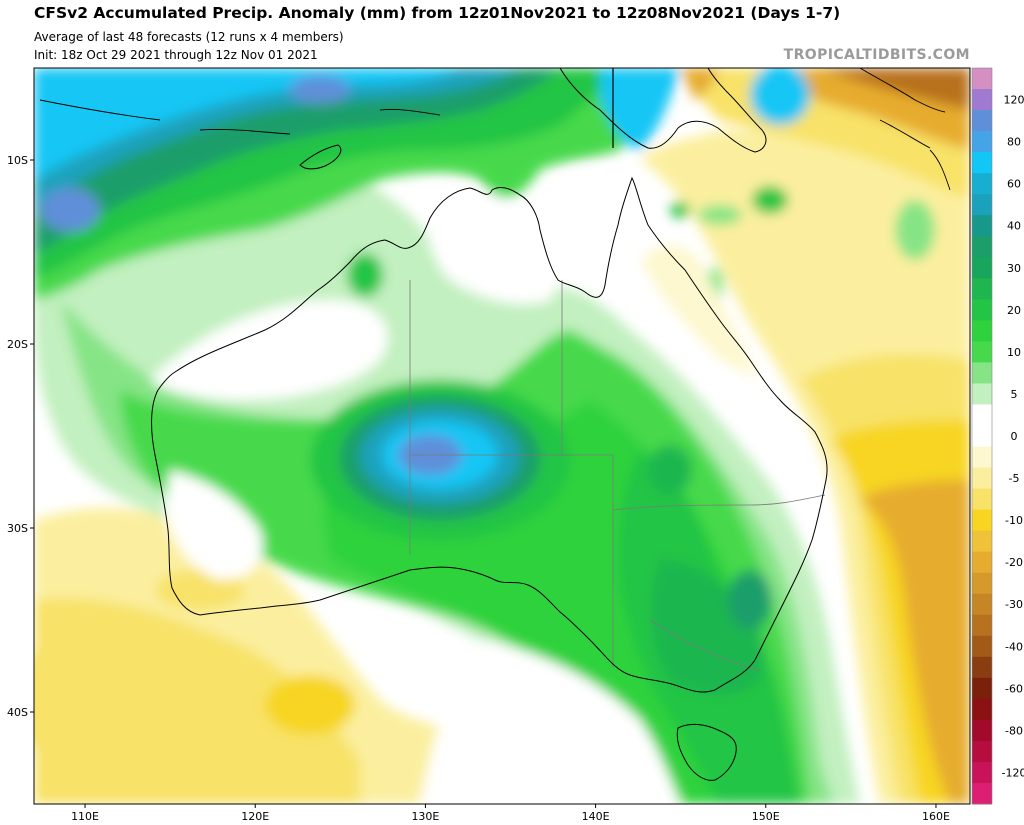 Image resolution: width=1024 pixels, height=825 pixels. What do you see at coordinates (1014, 310) in the screenshot?
I see `colorbar-label: 20` at bounding box center [1014, 310].